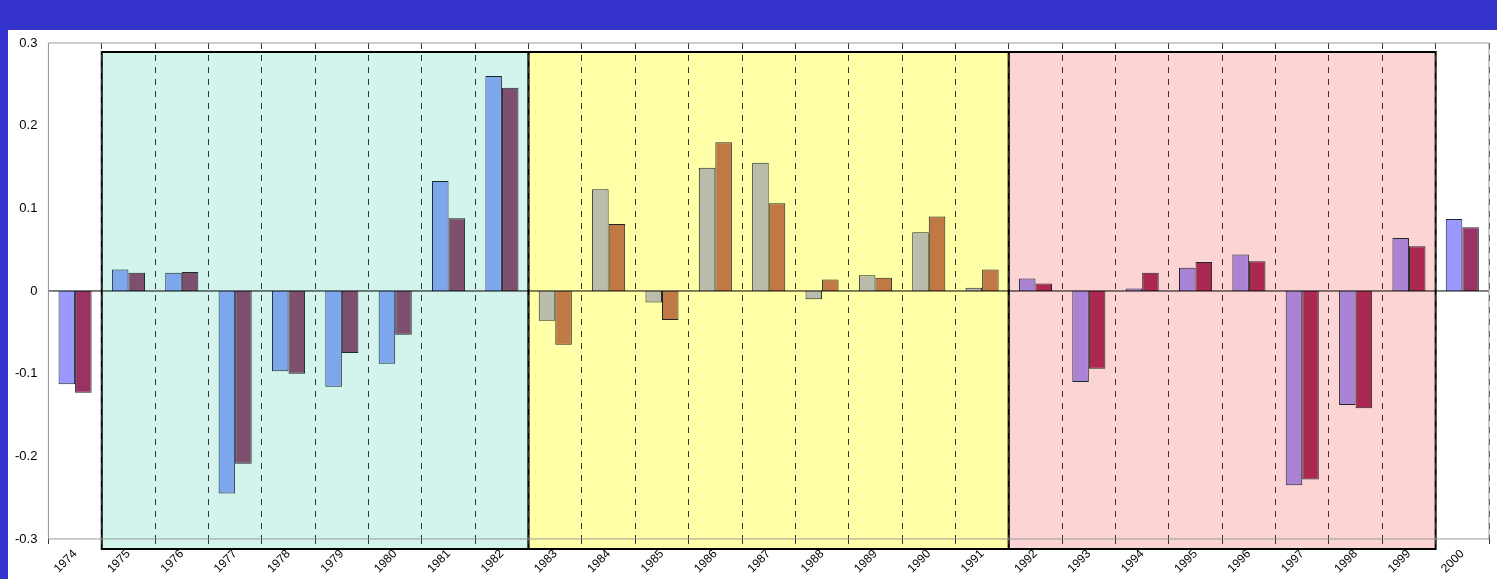  I want to click on y-tick-label: -0.3, so click(26, 538).